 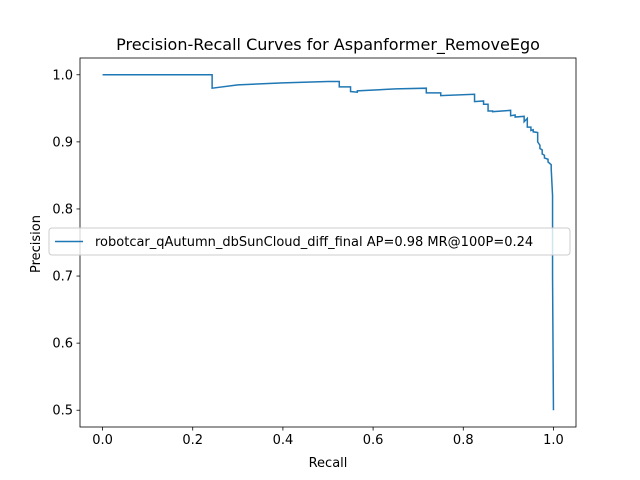 What do you see at coordinates (62, 75) in the screenshot?
I see `y-tick-label: 1.0` at bounding box center [62, 75].